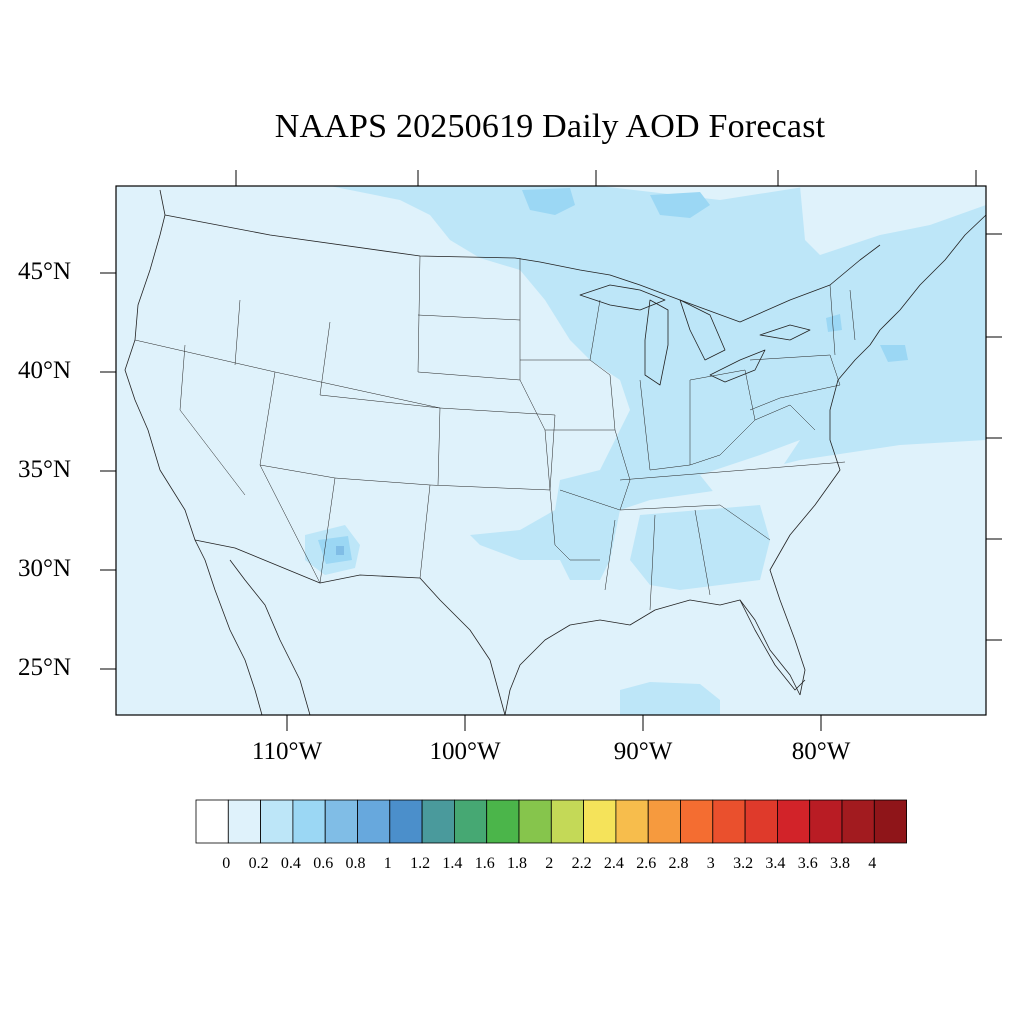 The height and width of the screenshot is (1024, 1024). I want to click on lat-label-40n: 40°N, so click(45, 370).